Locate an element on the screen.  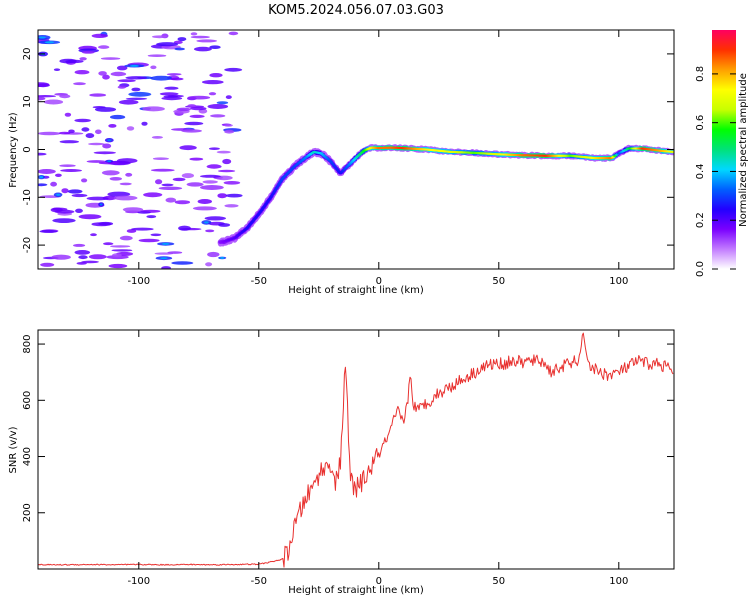
x-tick-label: 100 is located at coordinates (618, 581).